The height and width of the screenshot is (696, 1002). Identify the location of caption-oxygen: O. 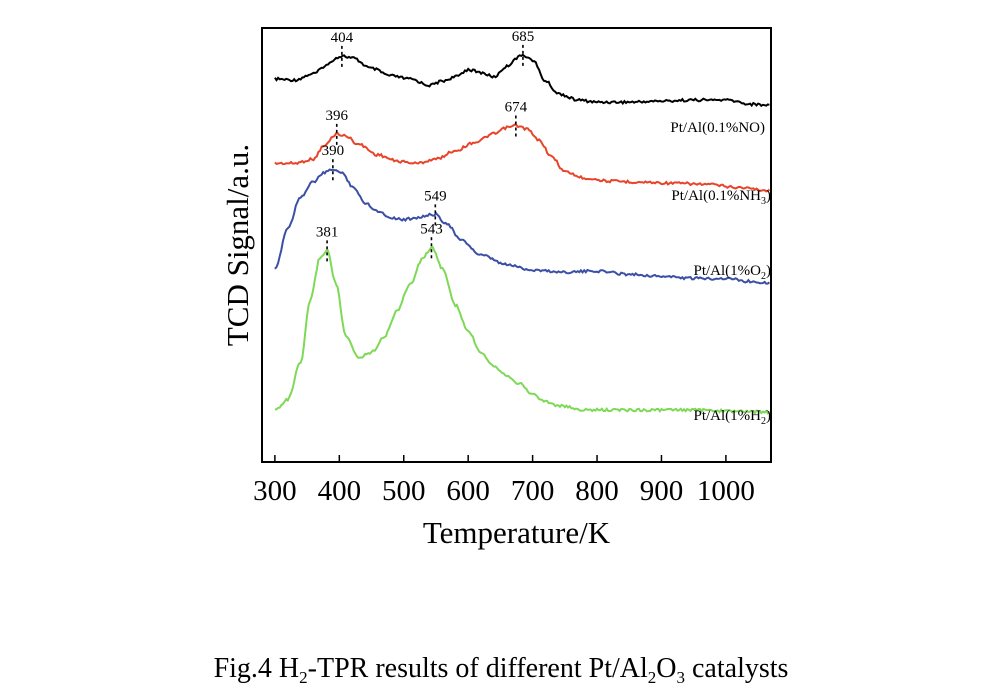
(666, 668).